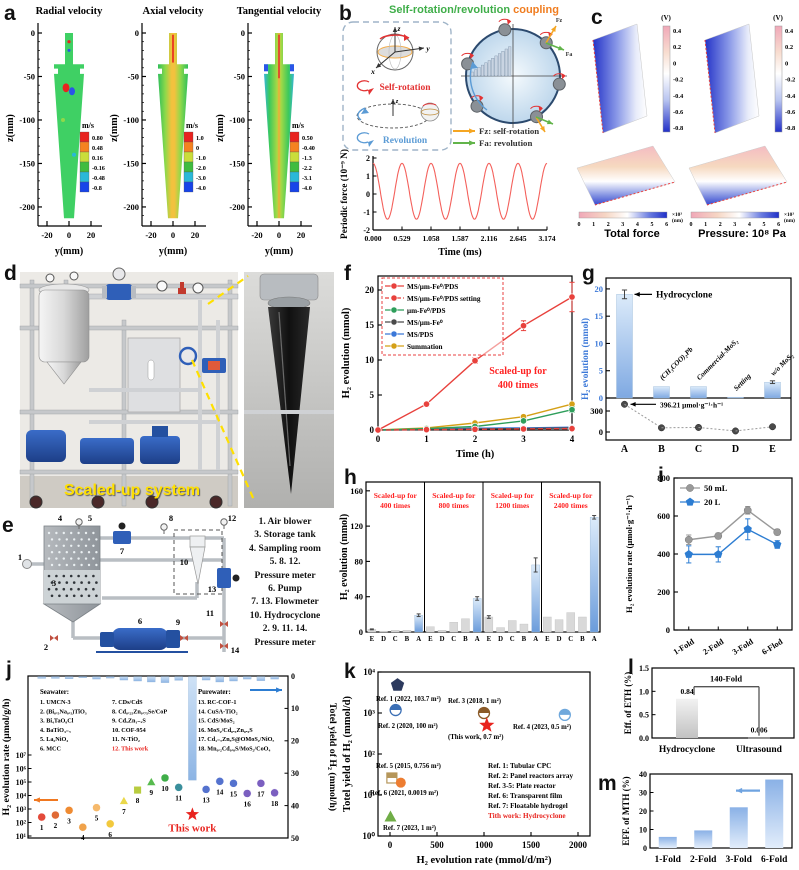 Image resolution: width=799 pixels, height=870 pixels. What do you see at coordinates (70, 11) in the screenshot?
I see `svg-text: Radial velocity` at bounding box center [70, 11].